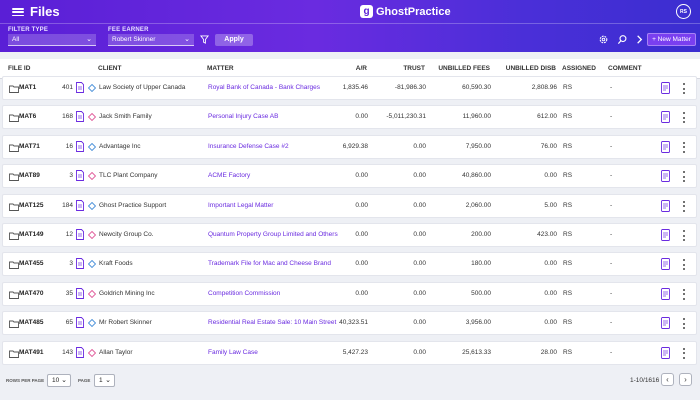 This screenshot has height=400, width=700. What do you see at coordinates (28, 87) in the screenshot?
I see `file-id: MAT1` at bounding box center [28, 87].